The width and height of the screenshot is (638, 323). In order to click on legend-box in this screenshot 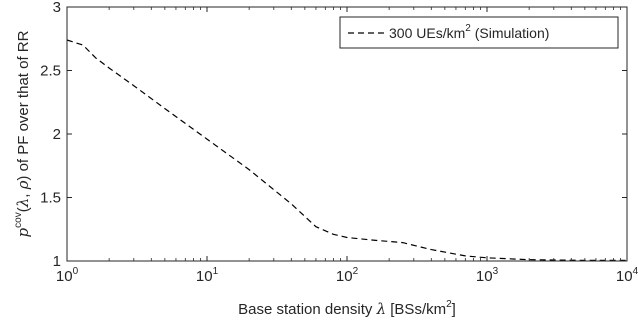, I will do `click(479, 32)`.